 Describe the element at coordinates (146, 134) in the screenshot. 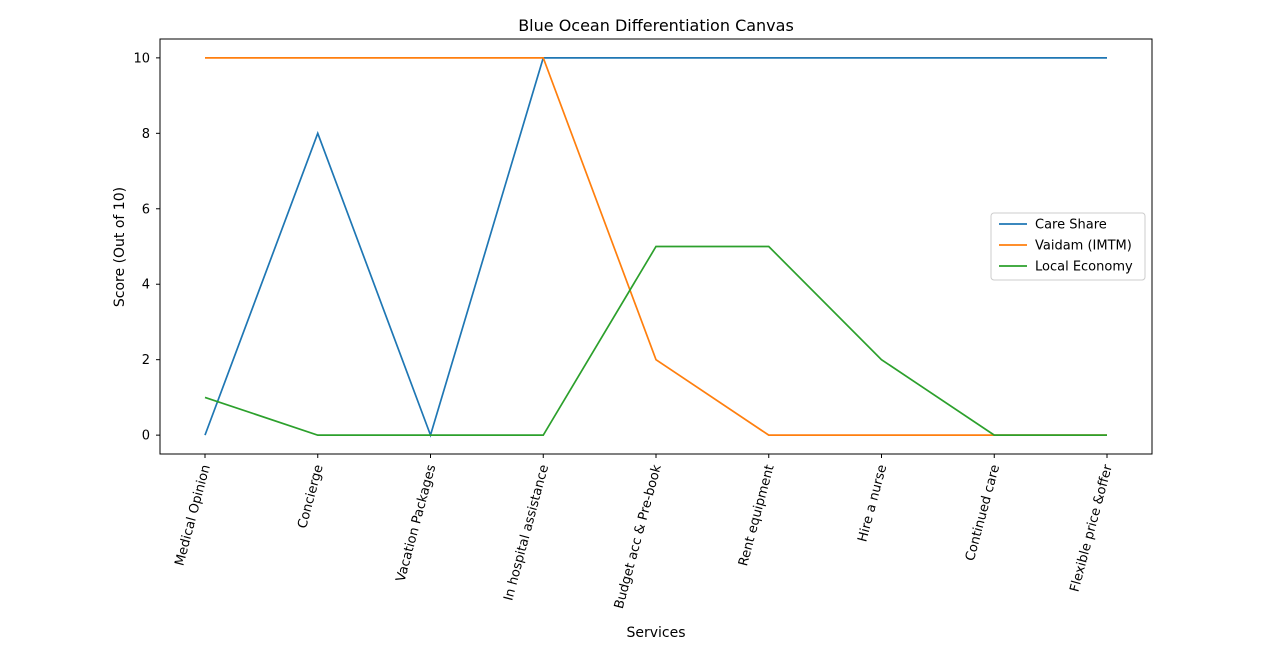

I see `y-tick-label-4: 8` at that location.